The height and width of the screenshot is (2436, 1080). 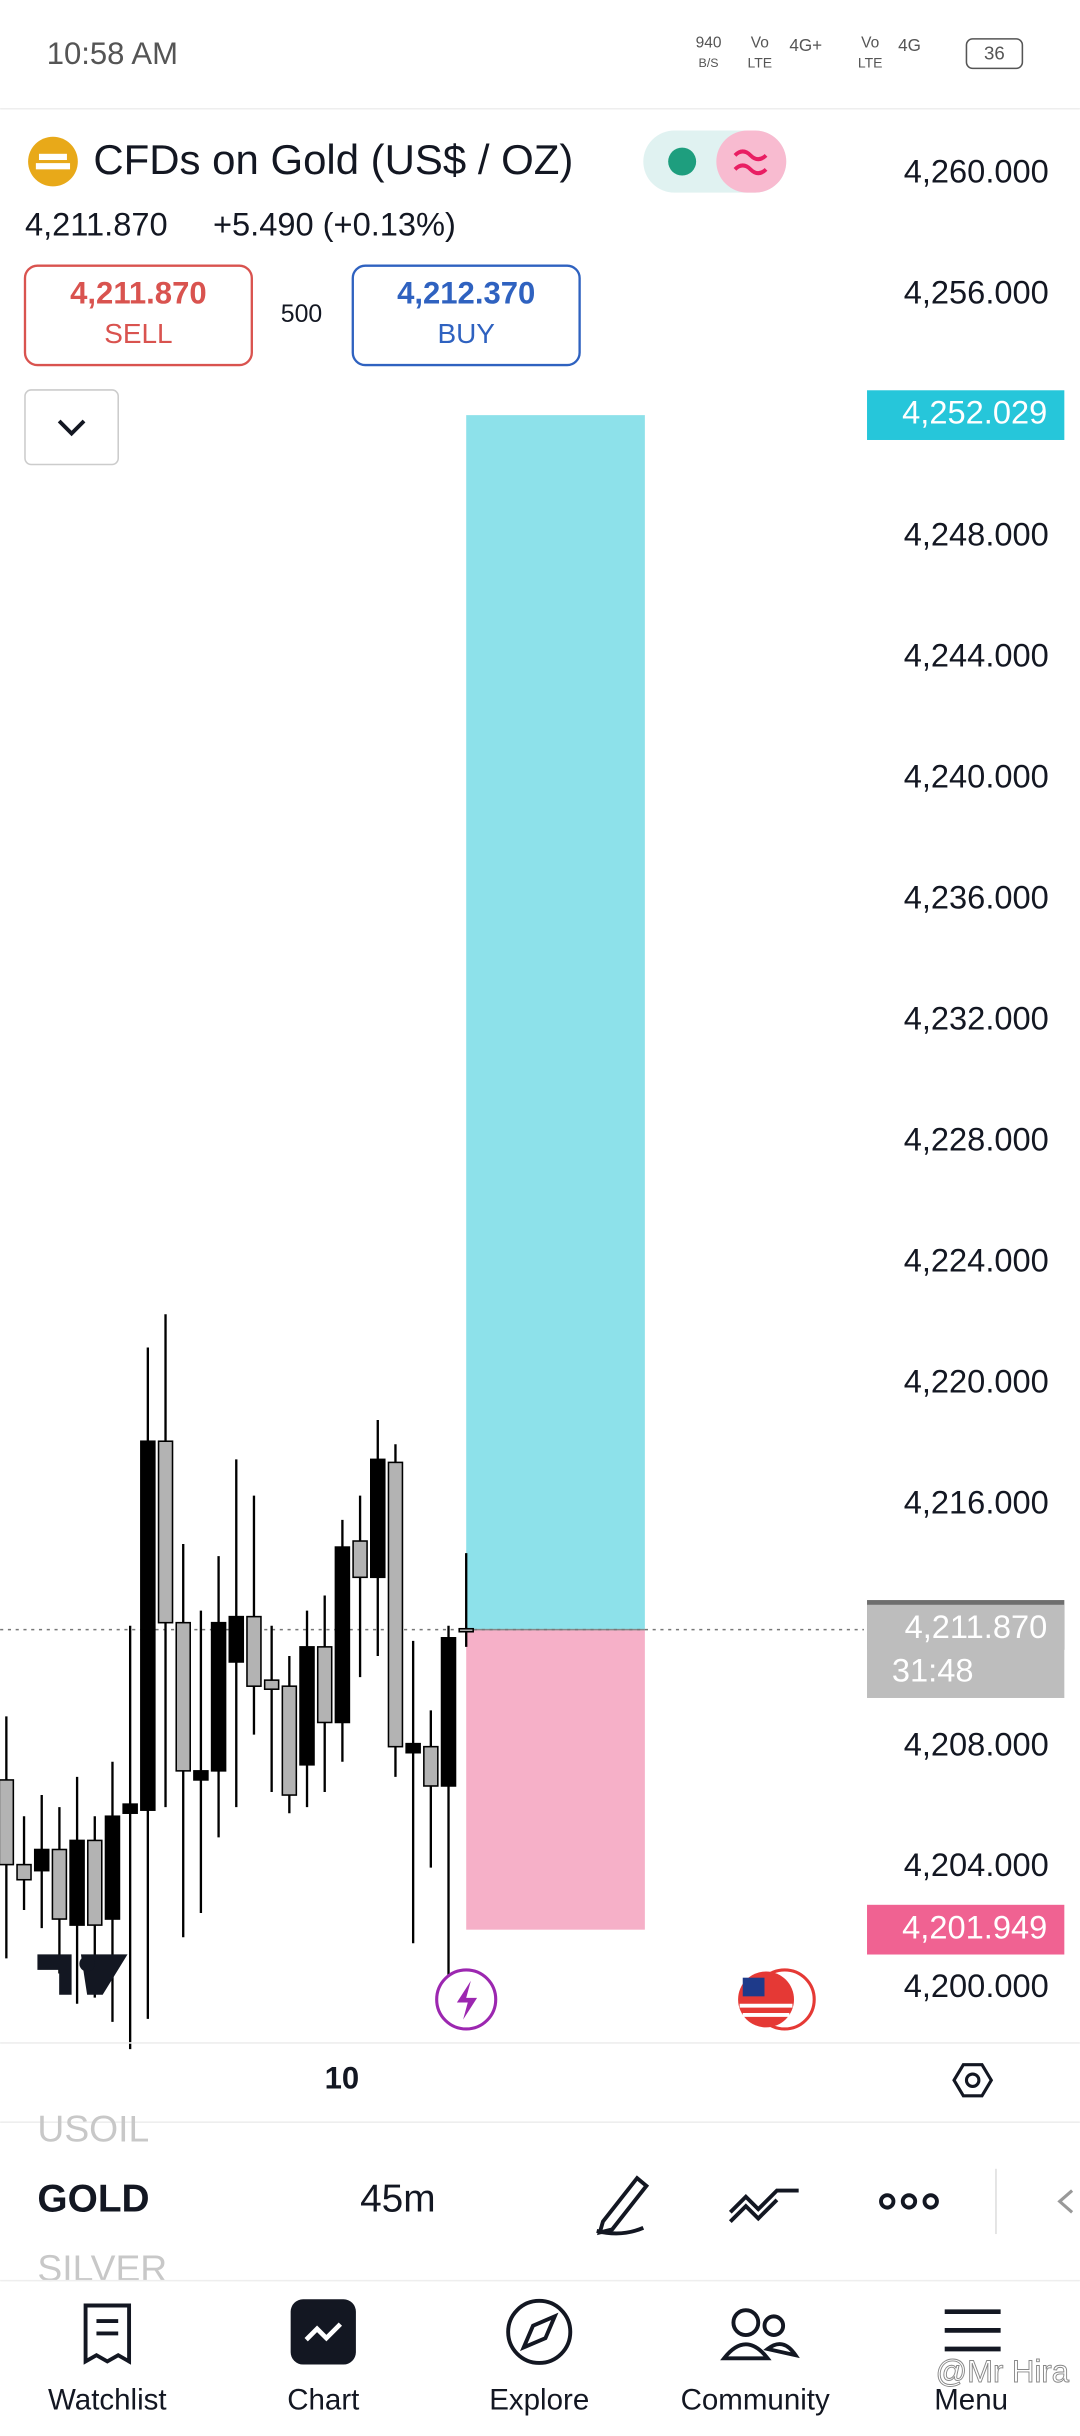 I want to click on y-tick-label: 4,200.000, so click(x=976, y=1985).